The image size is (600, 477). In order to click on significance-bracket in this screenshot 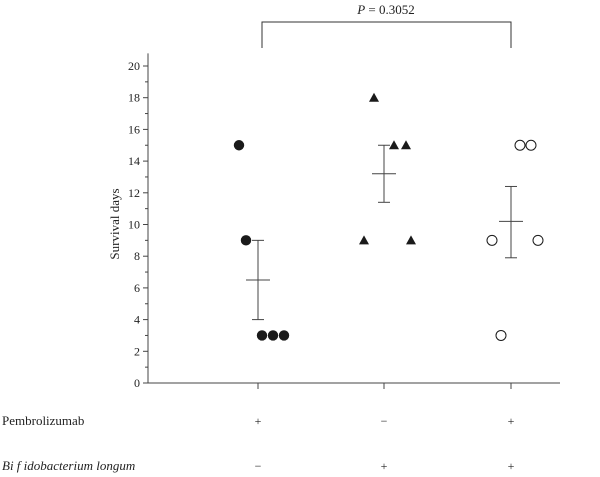, I will do `click(386, 34)`.